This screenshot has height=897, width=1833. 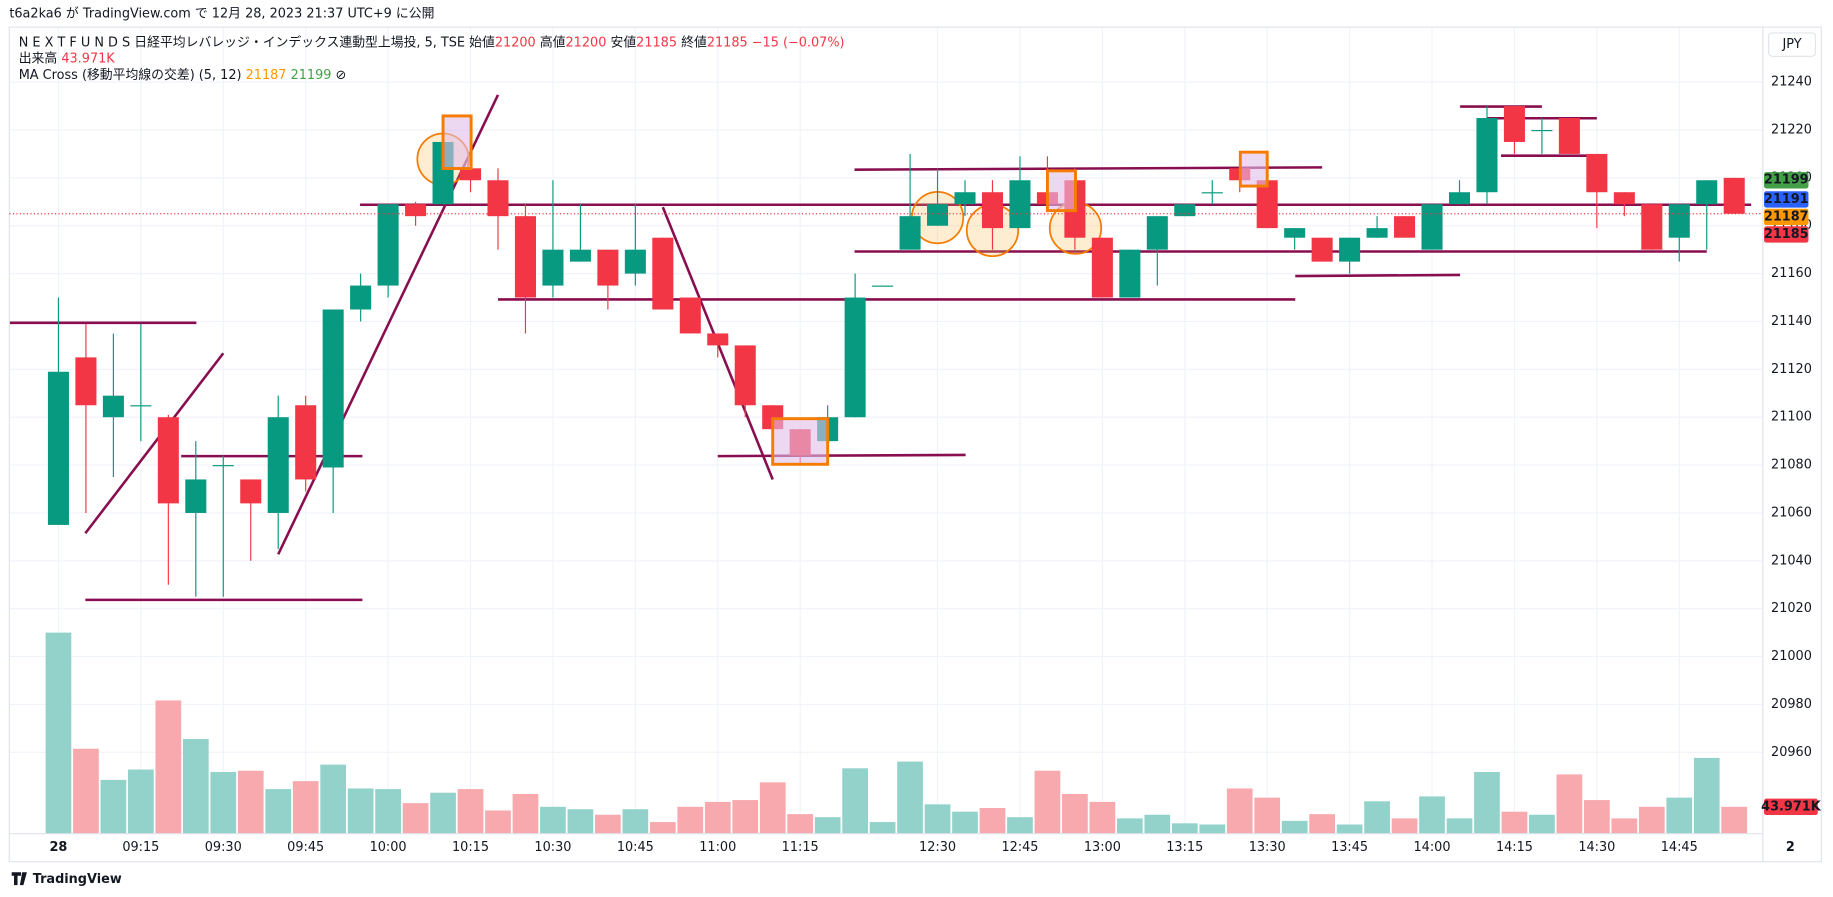 I want to click on x-tick-label: 09:30, so click(x=223, y=847).